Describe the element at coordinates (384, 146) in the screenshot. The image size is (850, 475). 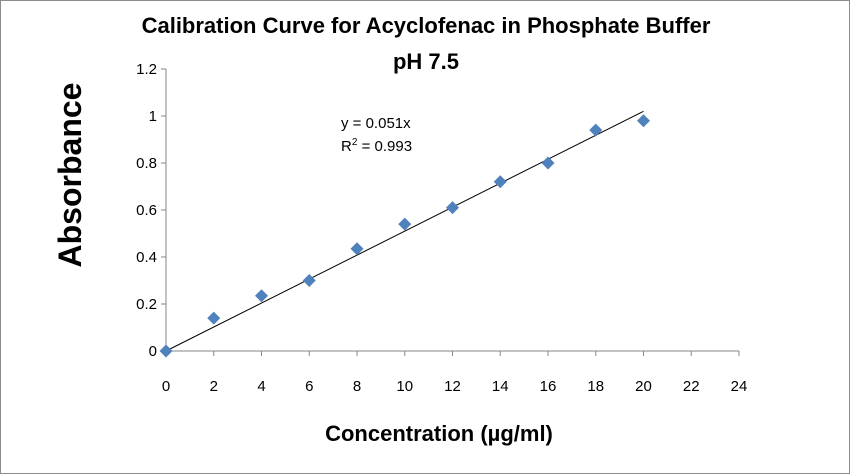
I see `r-squared-value: = 0.993` at that location.